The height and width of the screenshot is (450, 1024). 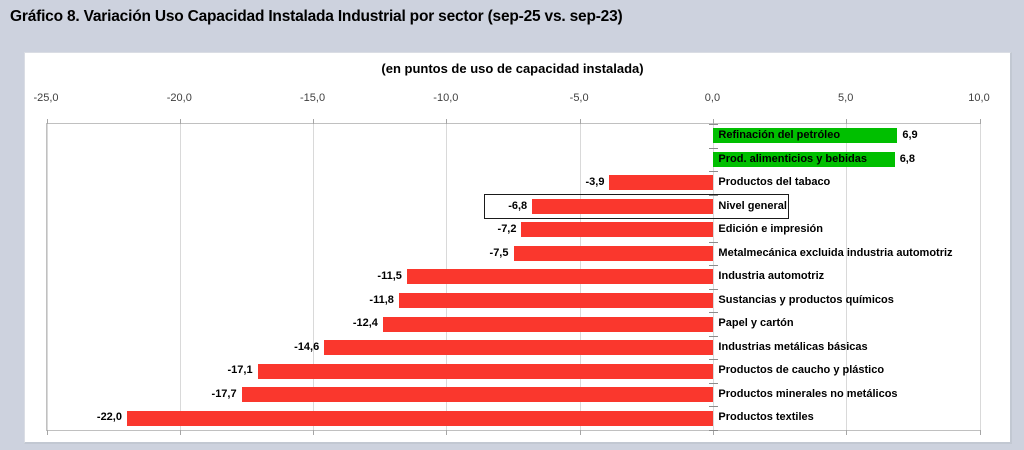 What do you see at coordinates (907, 158) in the screenshot?
I see `bar-value-label: 6,8` at bounding box center [907, 158].